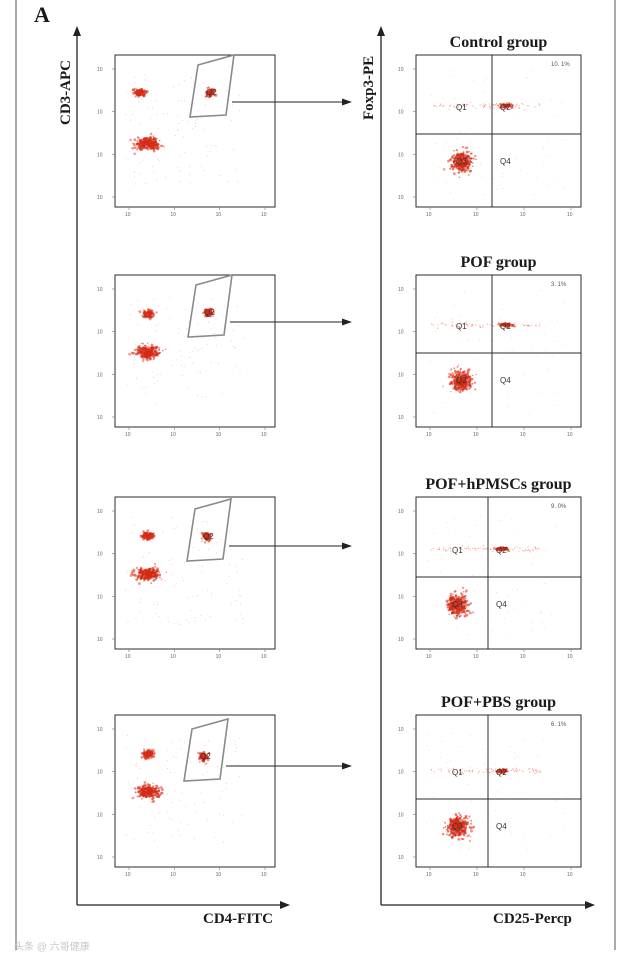  I want to click on right-y-axis-title: Foxp3-PE, so click(369, 88).